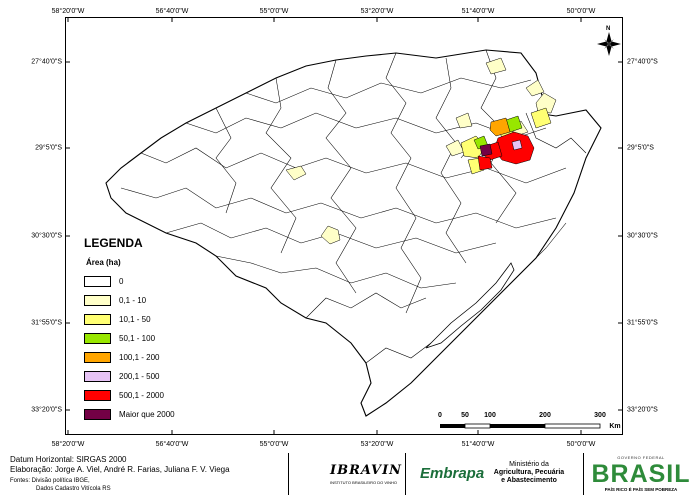 The height and width of the screenshot is (495, 700). I want to click on legend-item: 100,1 - 200, so click(121, 357).